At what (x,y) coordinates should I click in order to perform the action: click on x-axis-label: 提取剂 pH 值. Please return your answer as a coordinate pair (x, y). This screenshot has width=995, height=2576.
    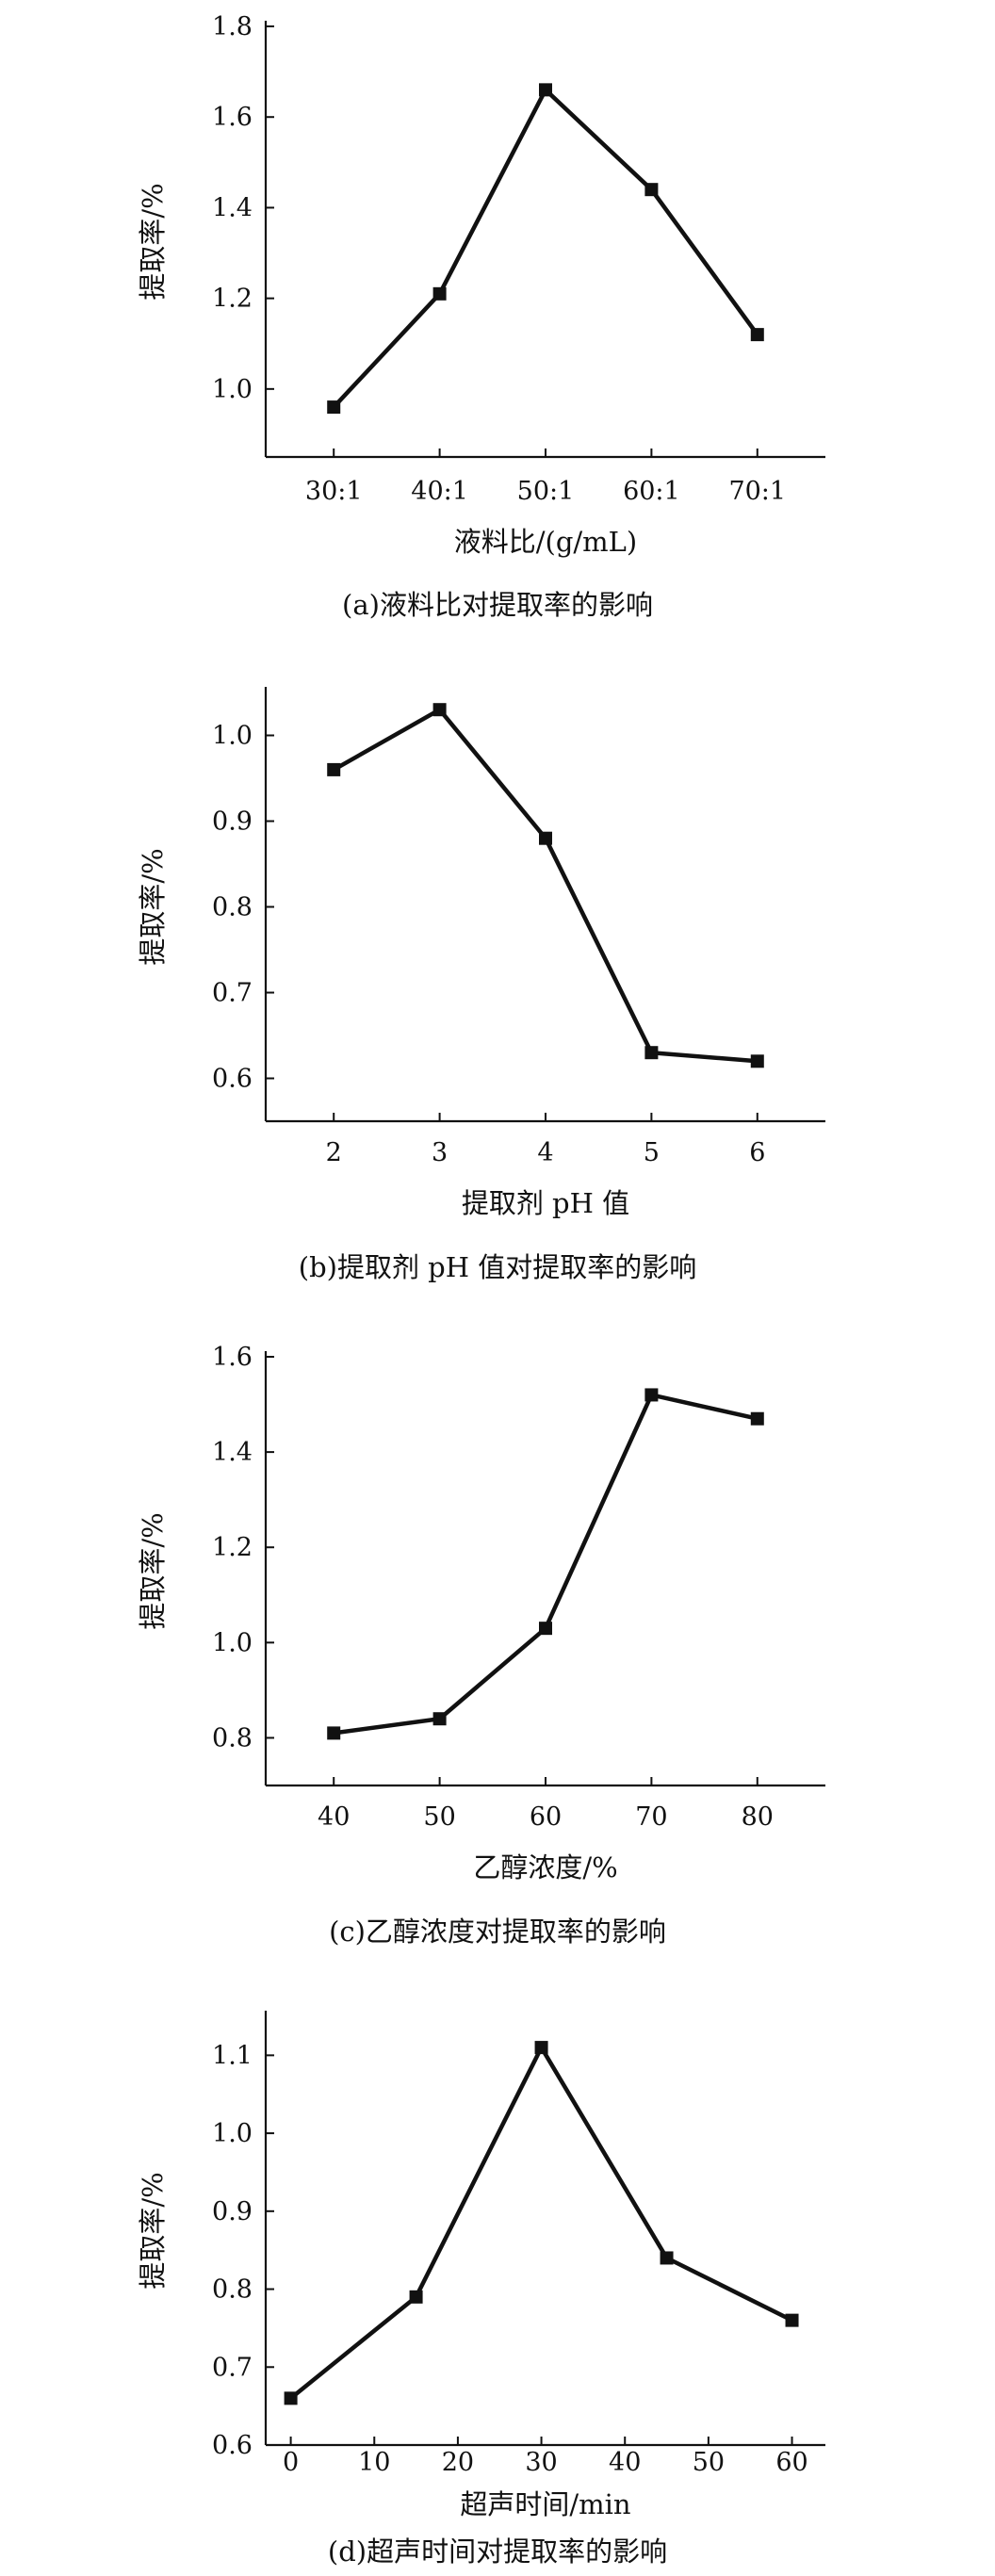
    Looking at the image, I should click on (545, 1203).